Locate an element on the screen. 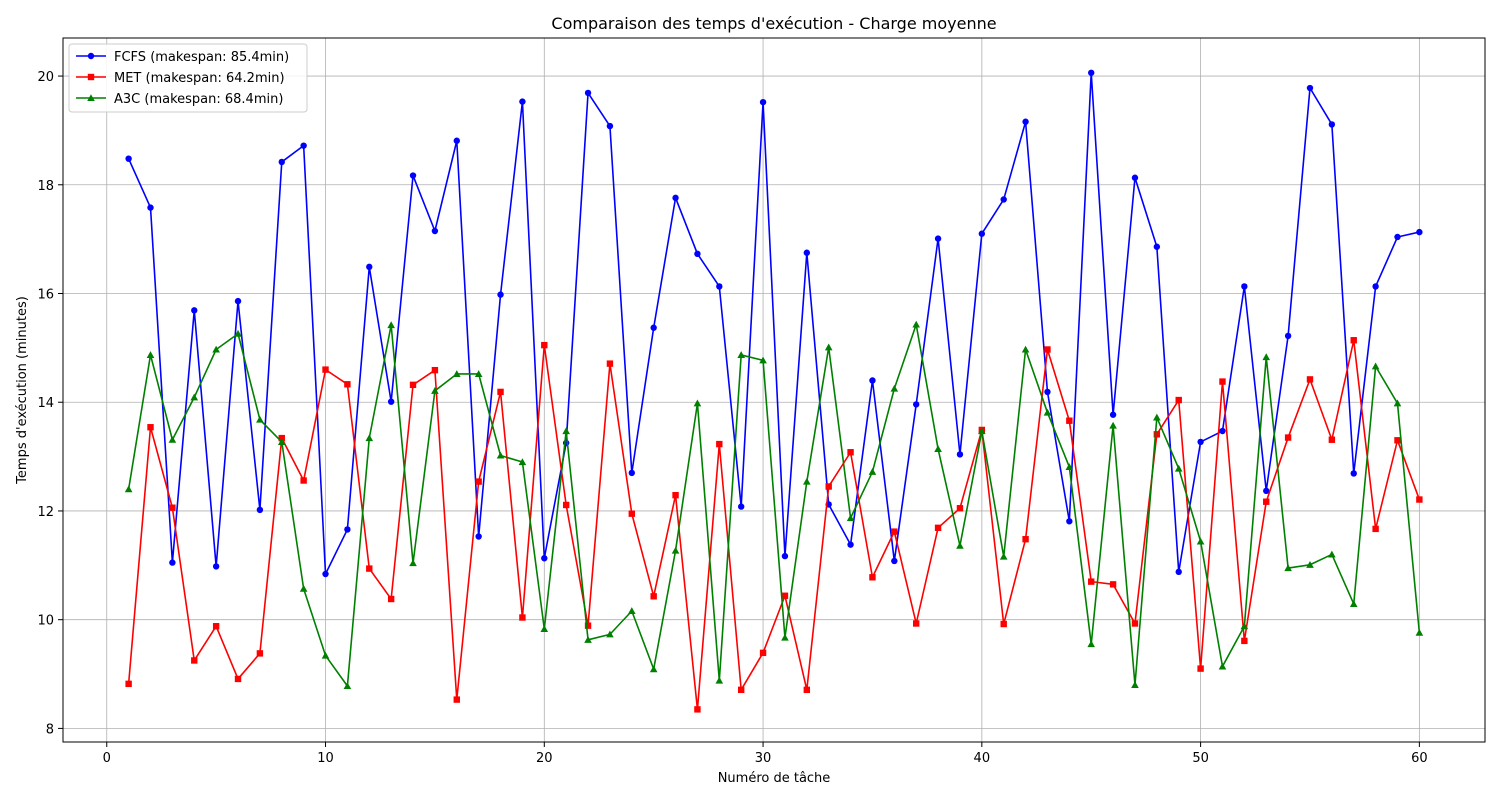  x-tick-label: 30 is located at coordinates (763, 758).